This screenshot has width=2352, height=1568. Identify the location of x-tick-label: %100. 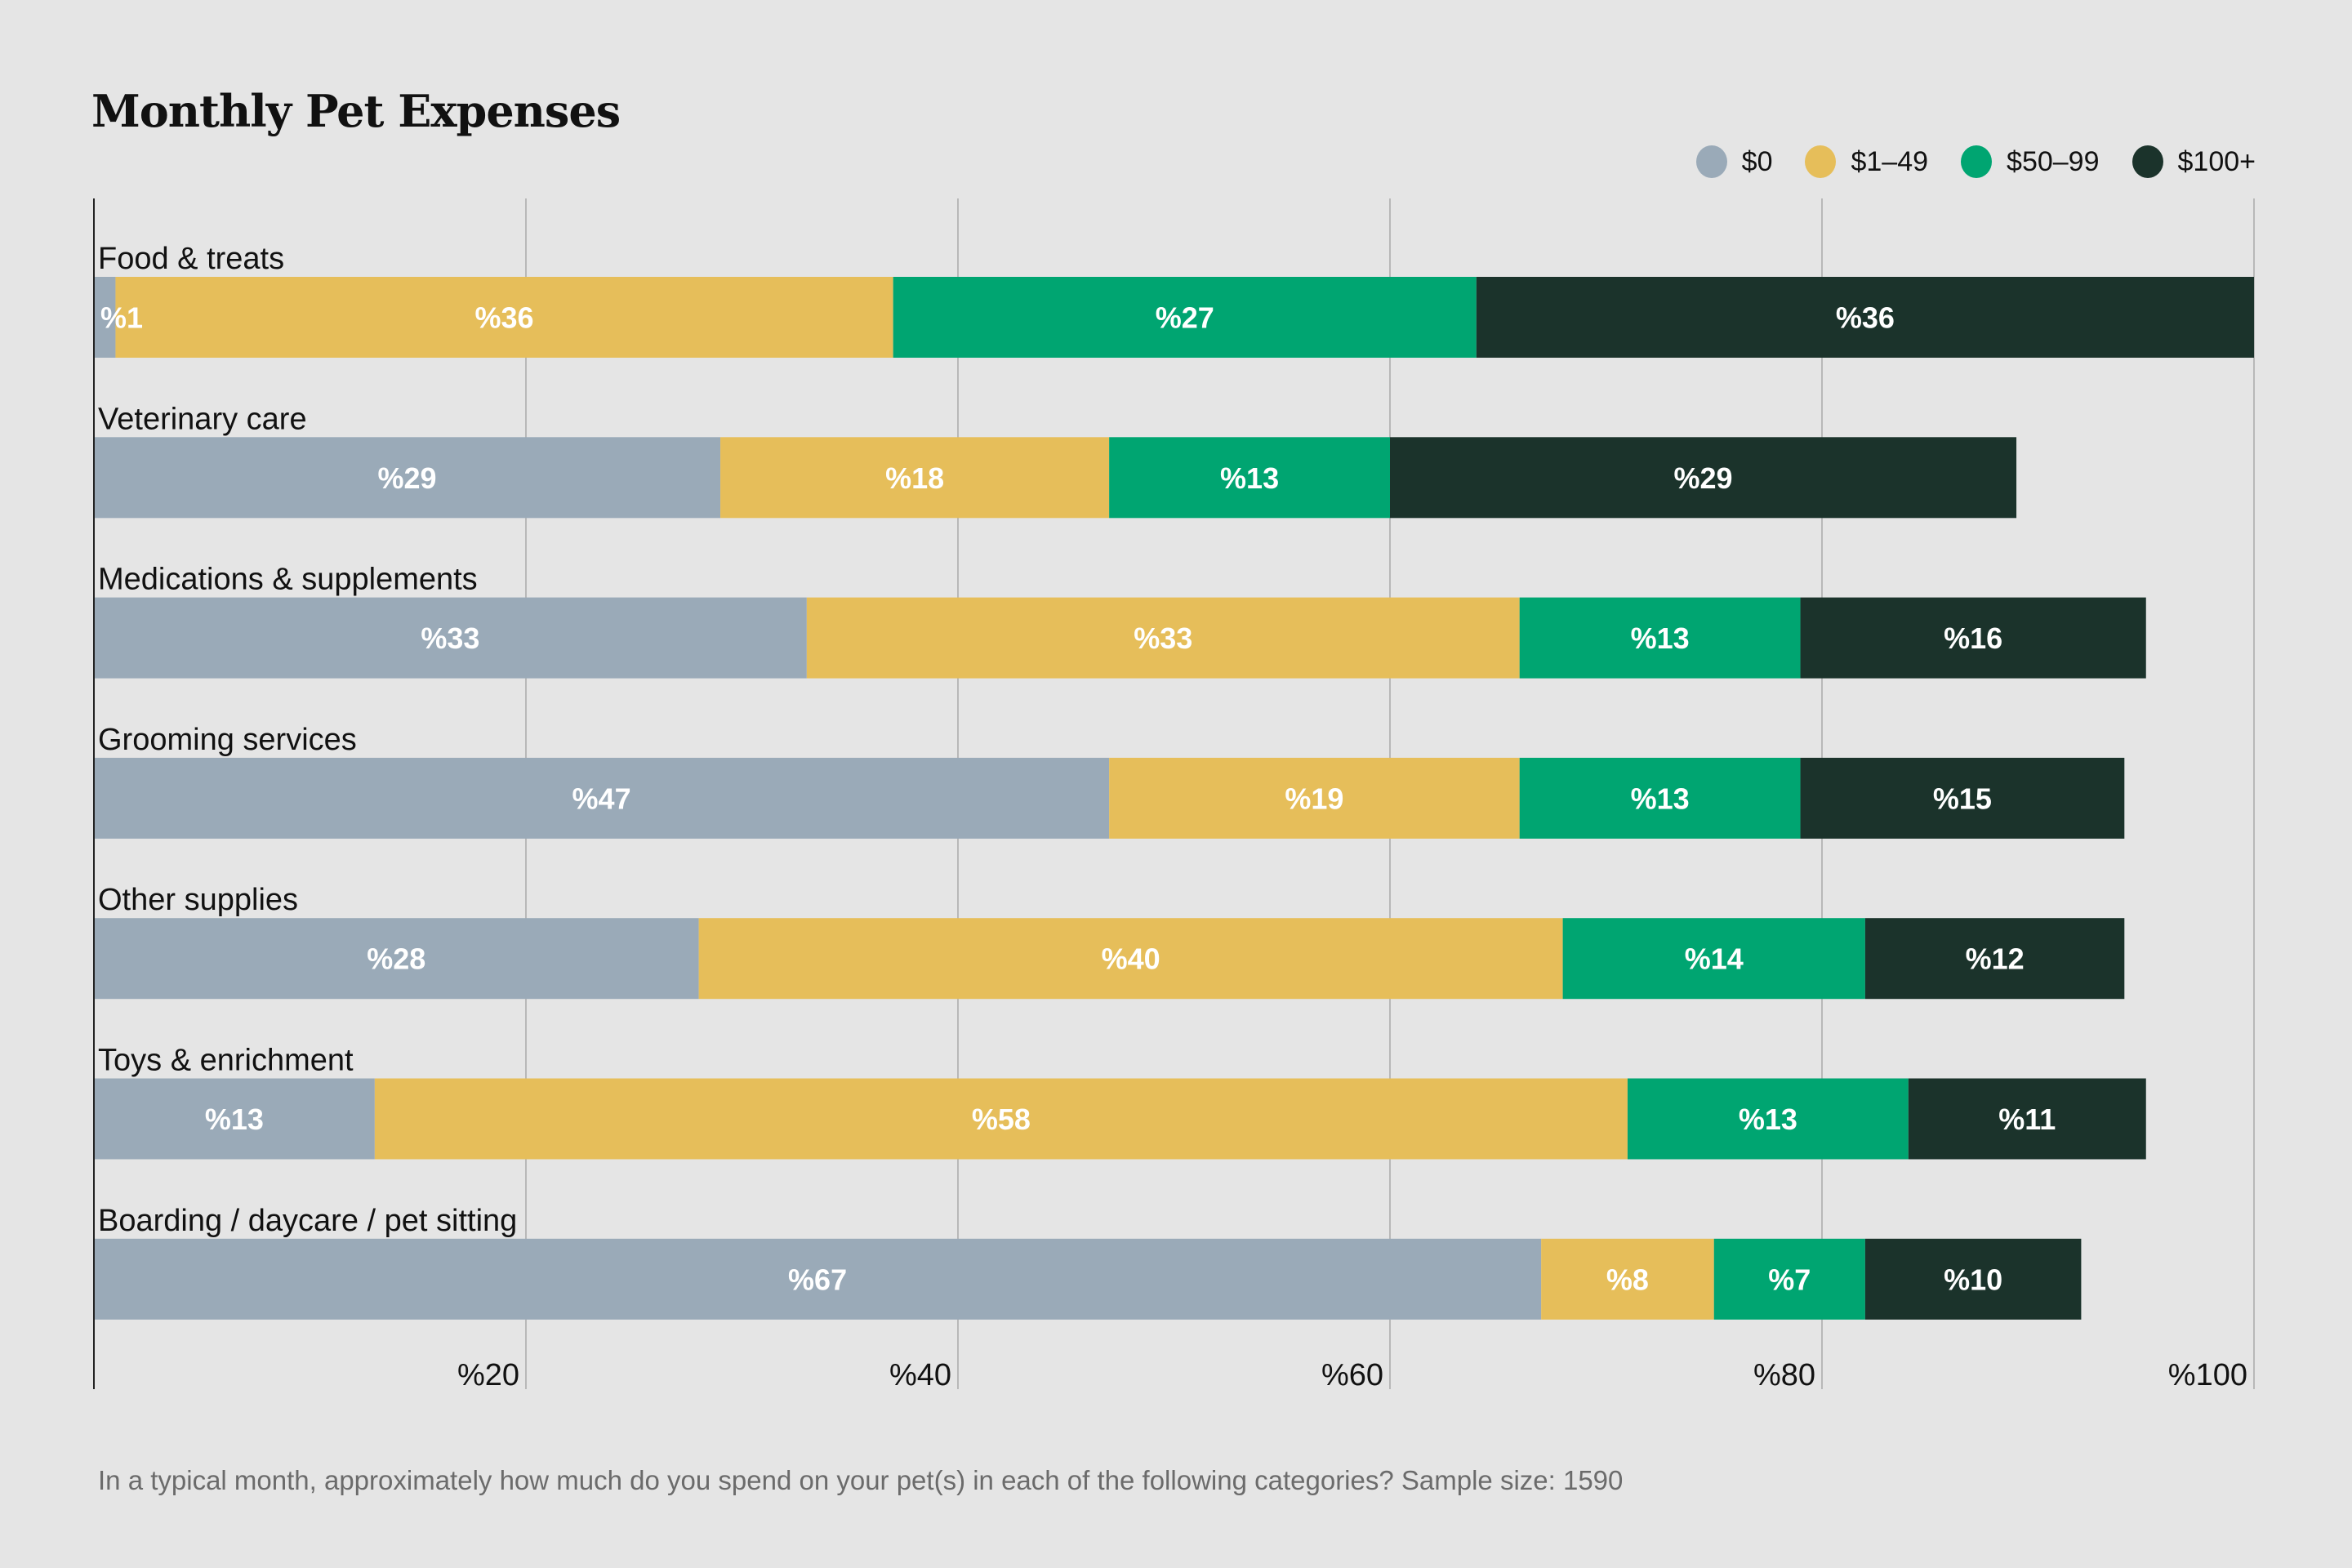
(2207, 1375).